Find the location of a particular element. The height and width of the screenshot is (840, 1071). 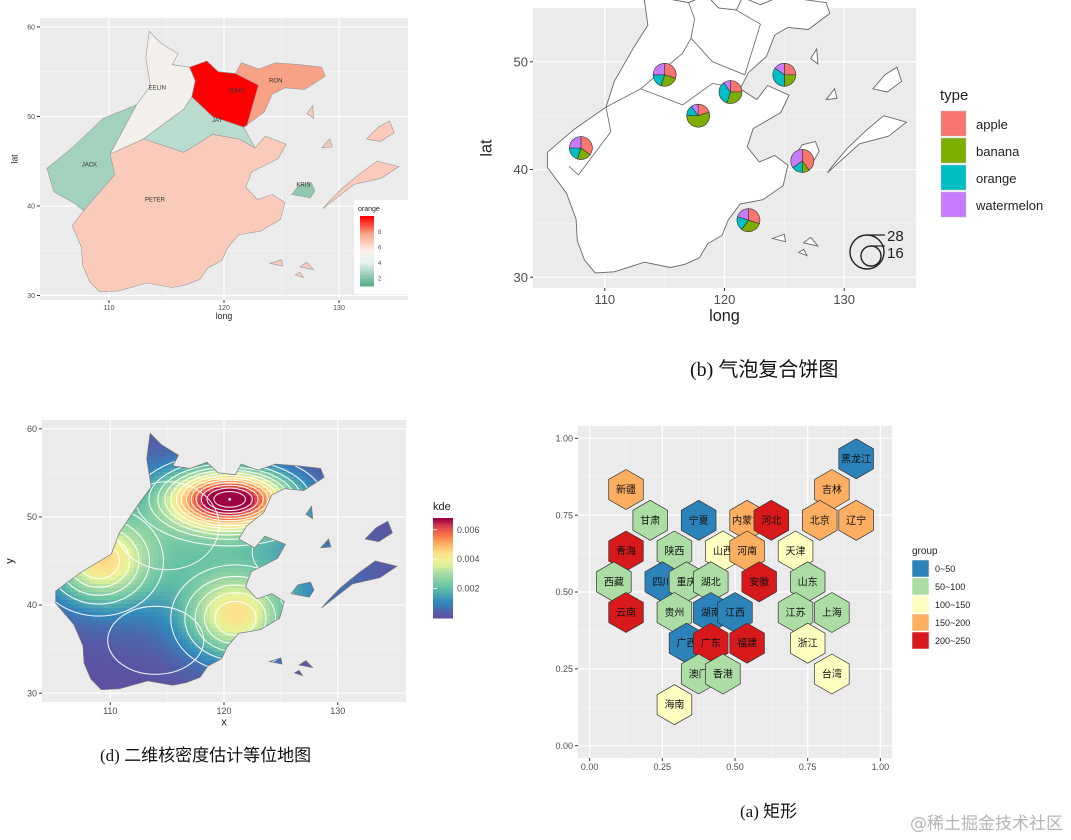

bl-legend-title: kde is located at coordinates (442, 507).